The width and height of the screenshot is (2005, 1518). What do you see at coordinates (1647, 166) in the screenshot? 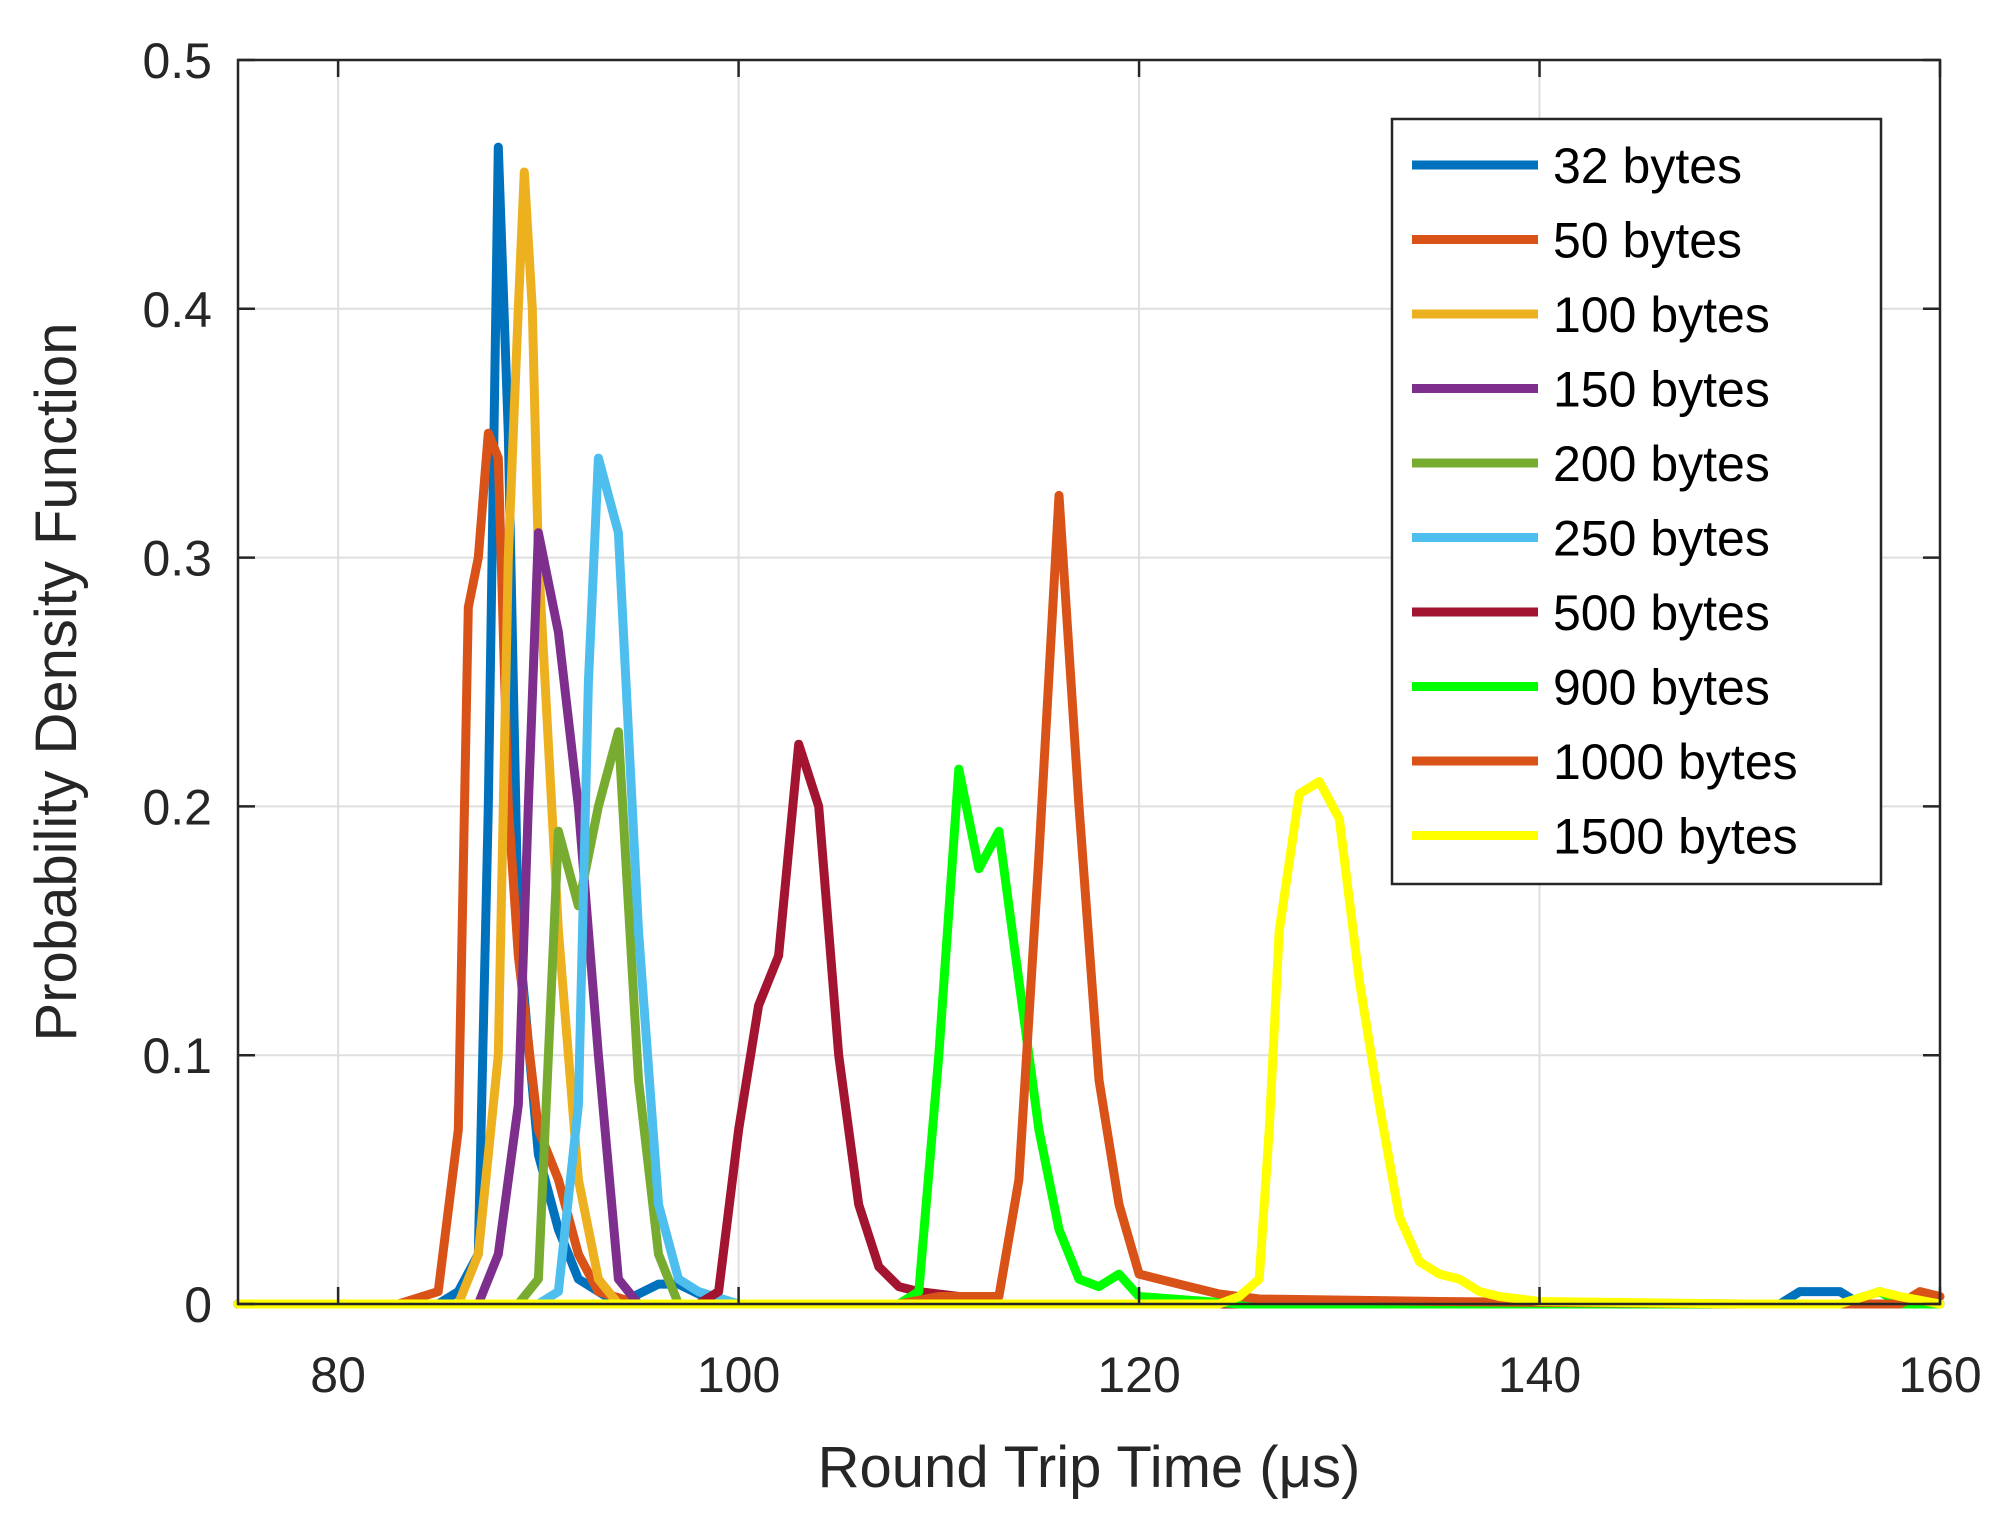
I see `legend-label: 32 bytes` at bounding box center [1647, 166].